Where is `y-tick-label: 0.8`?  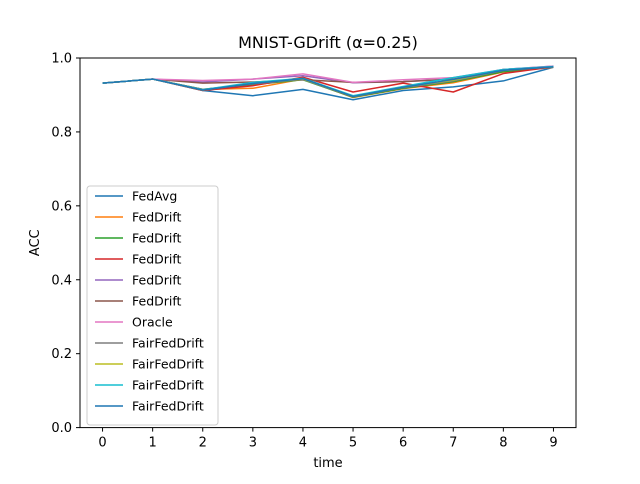 y-tick-label: 0.8 is located at coordinates (61, 132).